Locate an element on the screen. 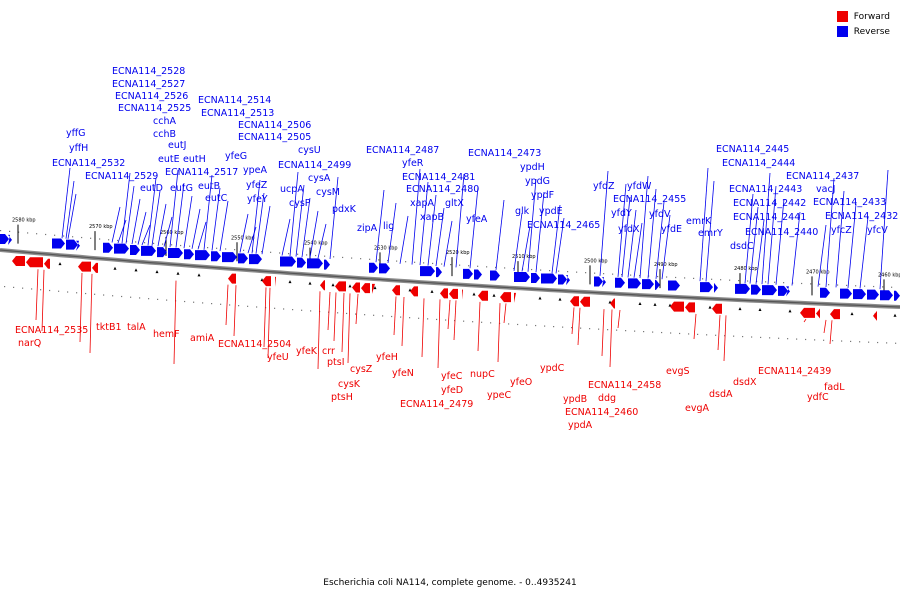 Image resolution: width=900 pixels, height=600 pixels. ruler-label: 2530 kbp is located at coordinates (386, 248).